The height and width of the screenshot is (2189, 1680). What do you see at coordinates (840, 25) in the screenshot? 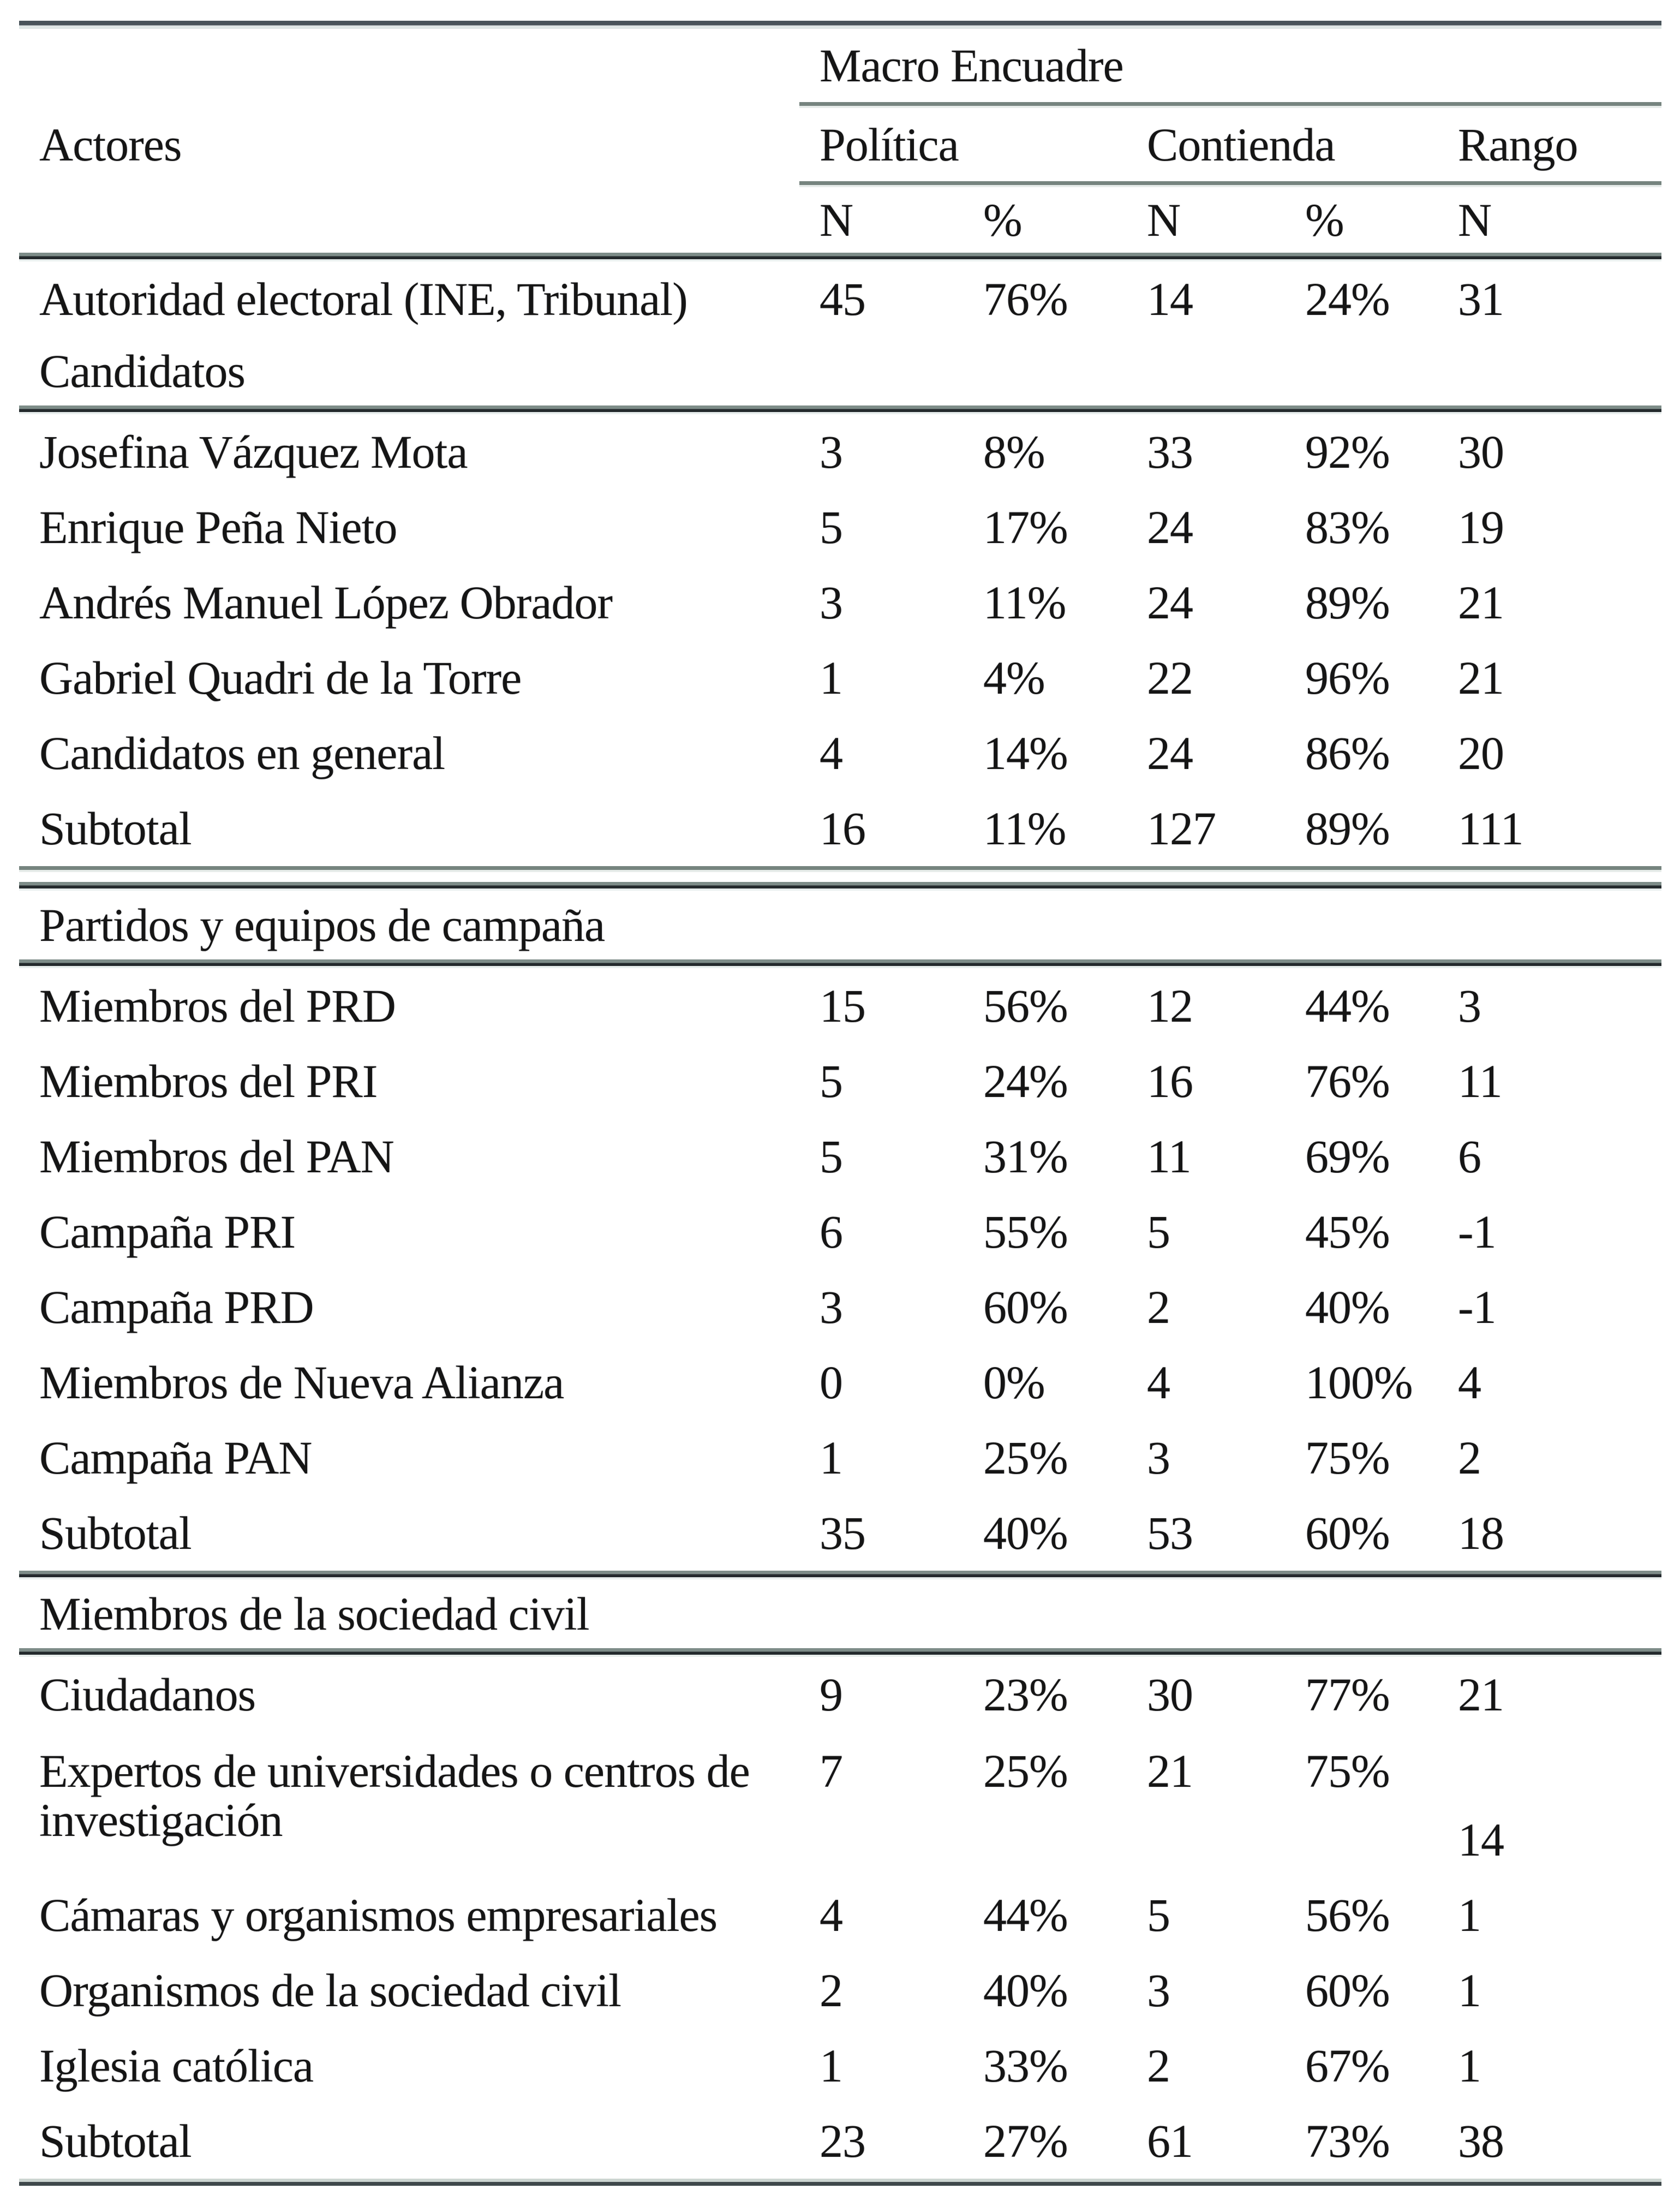
I see `table-top-rule` at bounding box center [840, 25].